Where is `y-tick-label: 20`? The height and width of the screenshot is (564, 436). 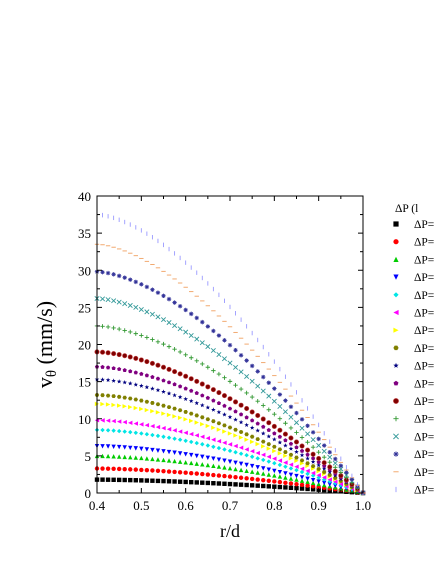
y-tick-label: 20 is located at coordinates (84, 345).